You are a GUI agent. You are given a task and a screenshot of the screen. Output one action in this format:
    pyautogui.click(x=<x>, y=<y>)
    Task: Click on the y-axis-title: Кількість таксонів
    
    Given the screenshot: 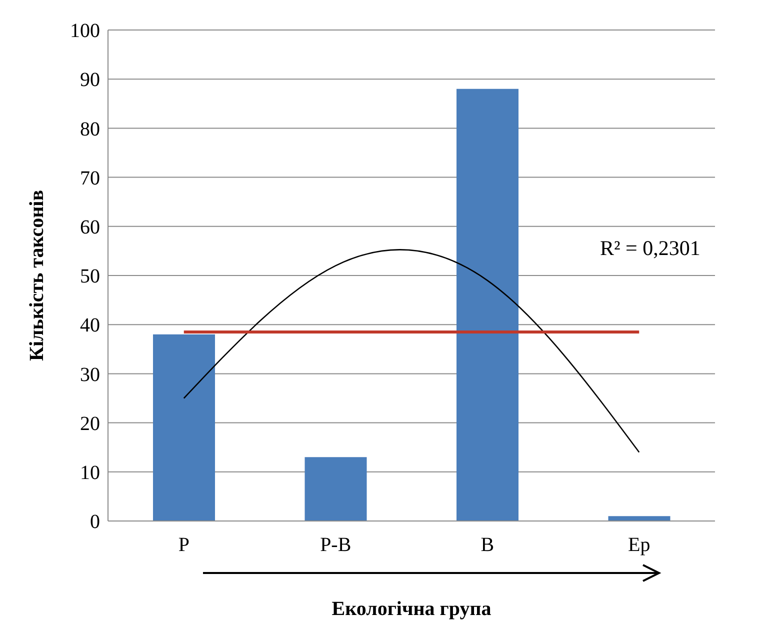 What is the action you would take?
    pyautogui.click(x=37, y=276)
    